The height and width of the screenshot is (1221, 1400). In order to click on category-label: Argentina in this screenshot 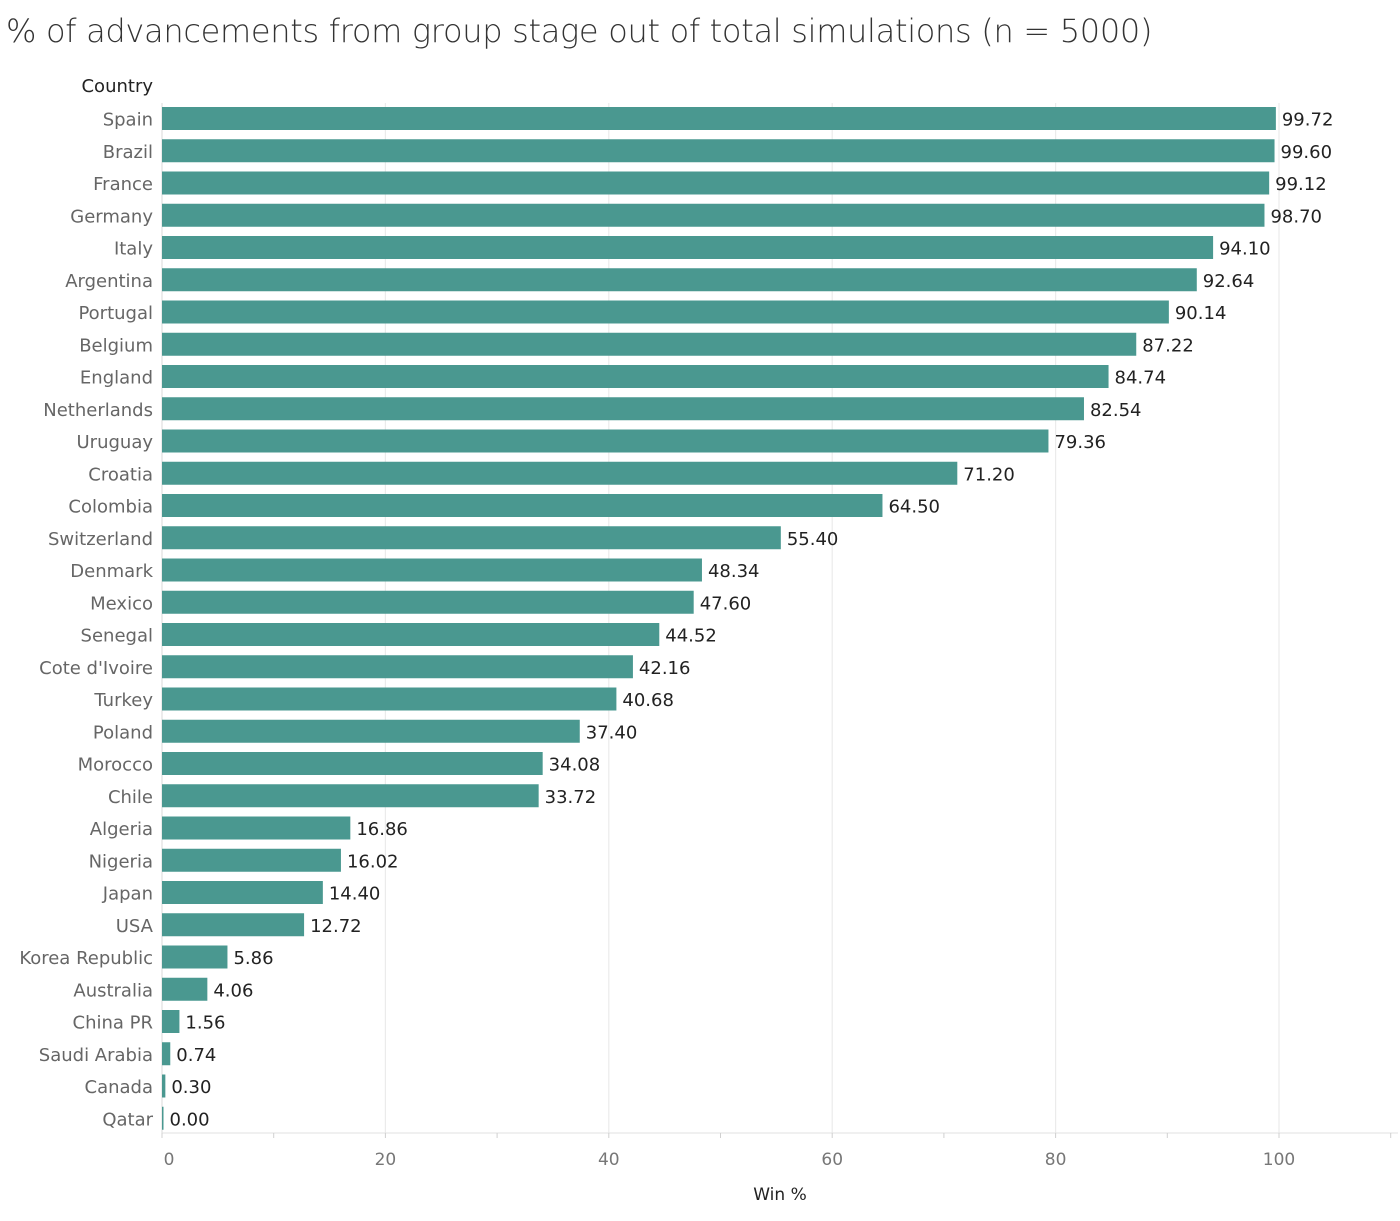, I will do `click(109, 281)`.